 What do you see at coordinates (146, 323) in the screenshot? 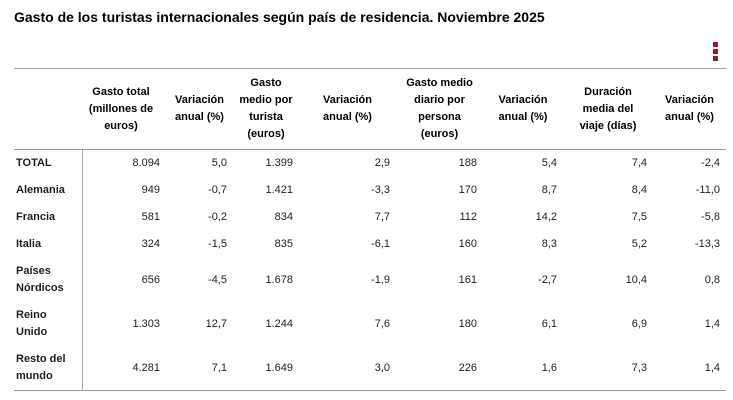
I see `table-cell: 1.303` at bounding box center [146, 323].